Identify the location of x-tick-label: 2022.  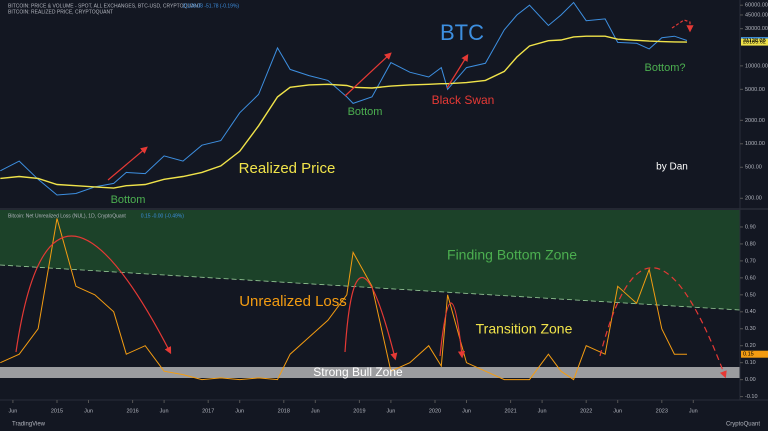
(586, 411).